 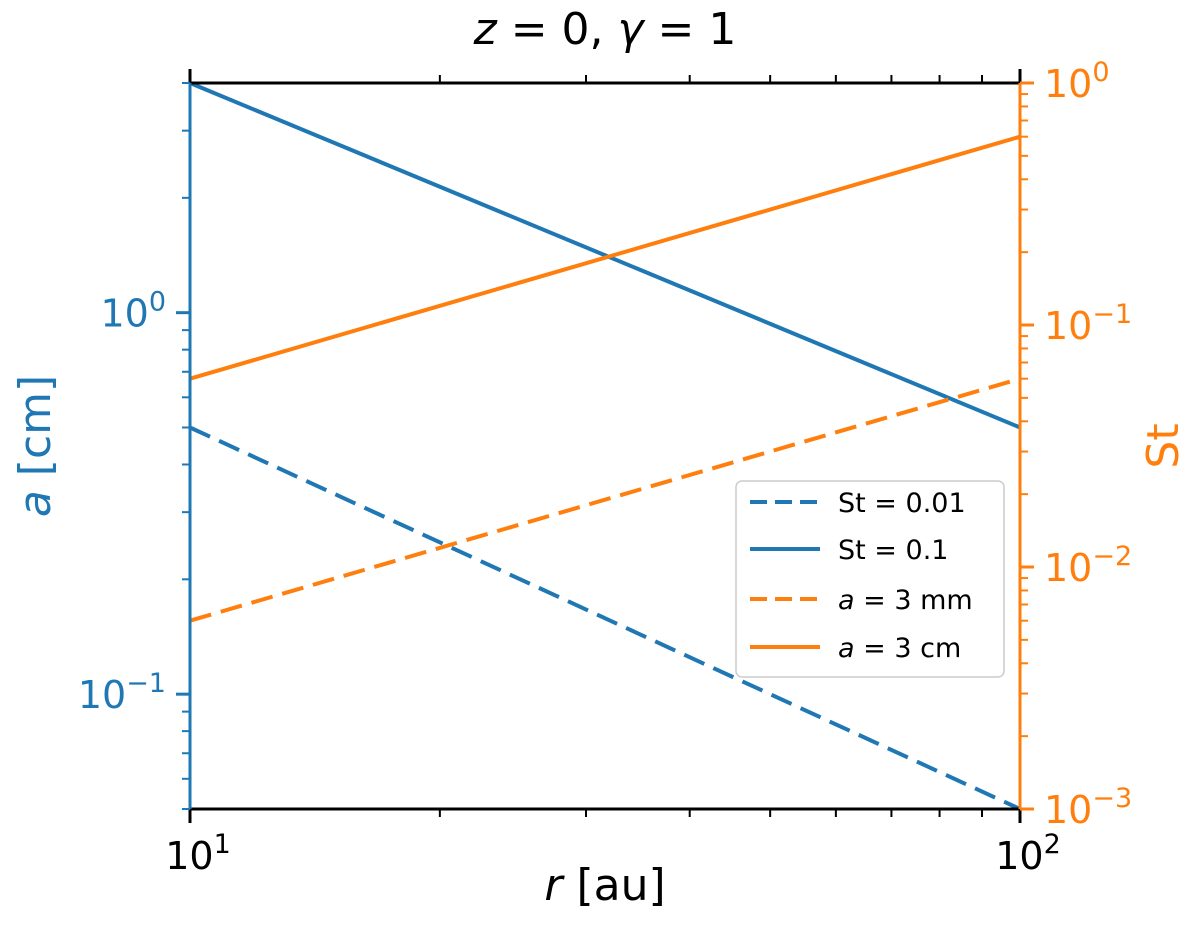 What do you see at coordinates (1028, 853) in the screenshot?
I see `x-tick-label: 102` at bounding box center [1028, 853].